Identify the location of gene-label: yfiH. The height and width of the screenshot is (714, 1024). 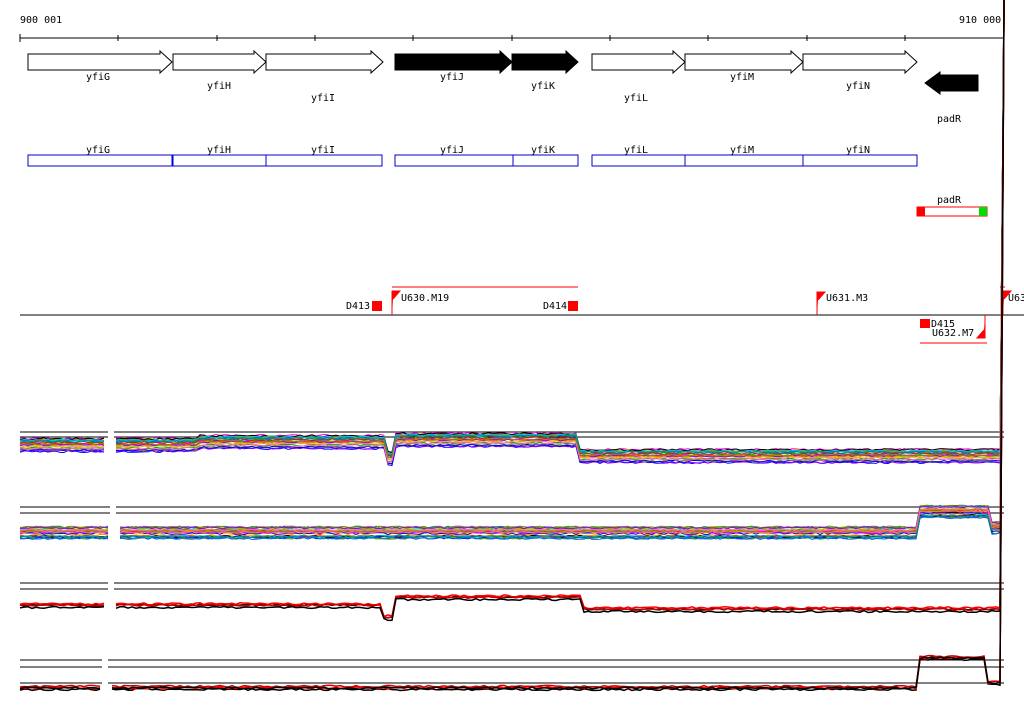
(219, 86).